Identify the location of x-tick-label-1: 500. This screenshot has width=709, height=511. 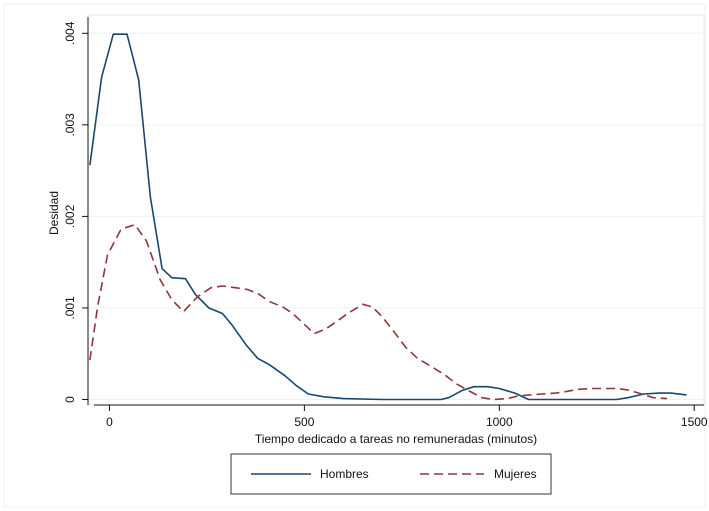
(304, 422).